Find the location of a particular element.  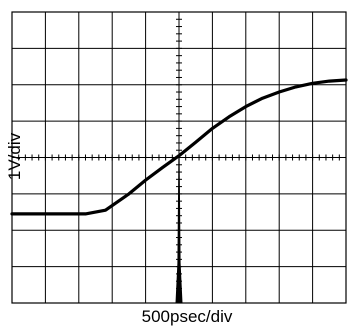

trigger-spike is located at coordinates (179, 229).